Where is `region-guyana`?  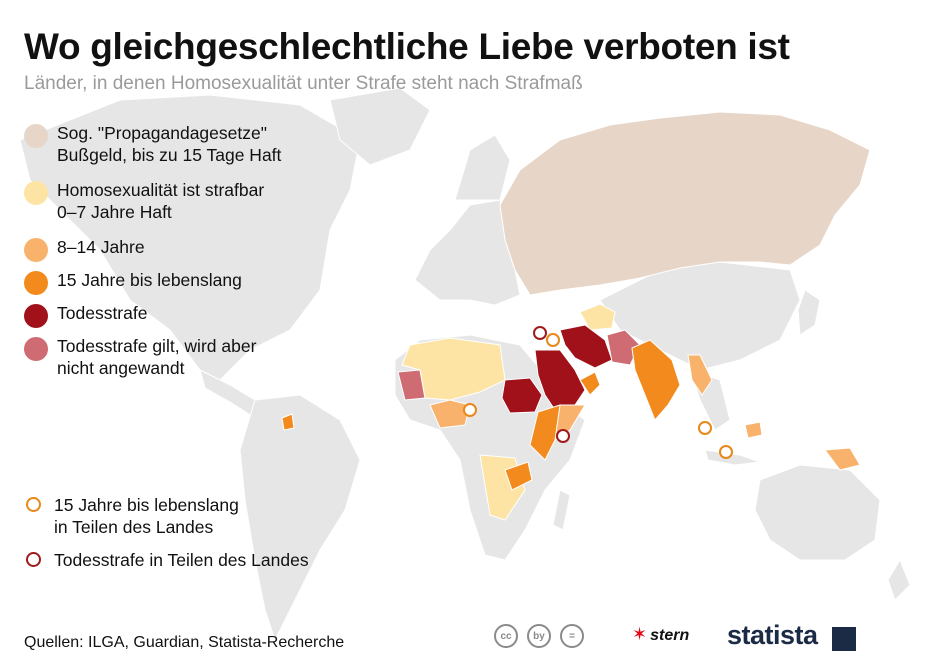
region-guyana is located at coordinates (288, 422).